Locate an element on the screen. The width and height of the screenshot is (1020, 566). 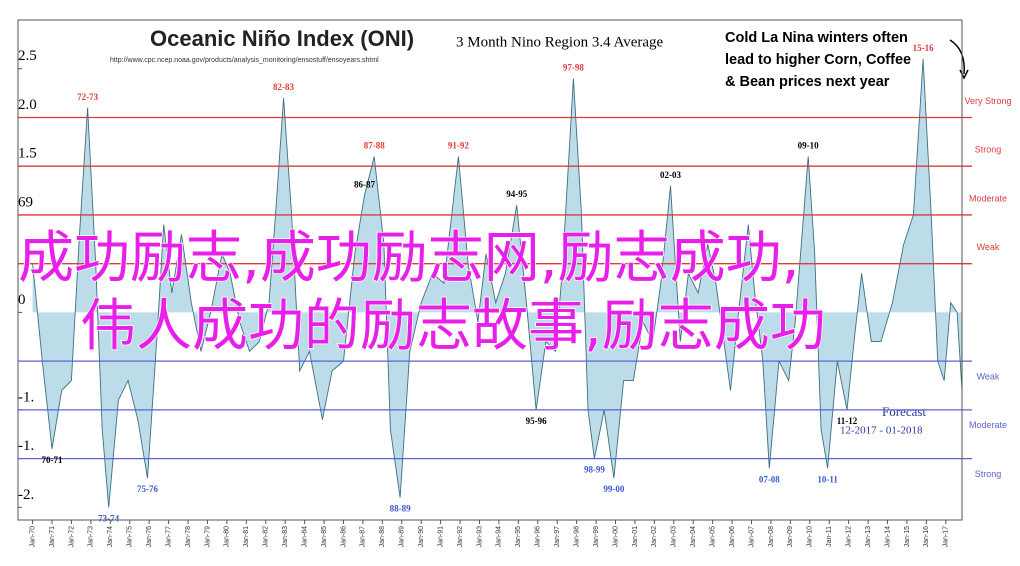
x-tick-label: Jan-76 is located at coordinates (149, 537).